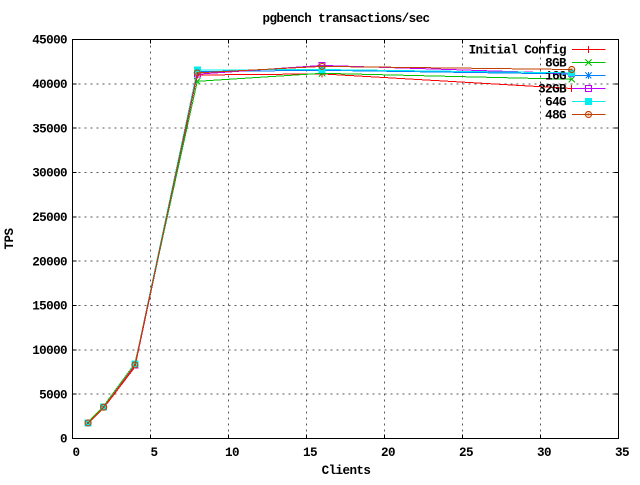 Image resolution: width=640 pixels, height=485 pixels. I want to click on svg-text: 15, so click(310, 453).